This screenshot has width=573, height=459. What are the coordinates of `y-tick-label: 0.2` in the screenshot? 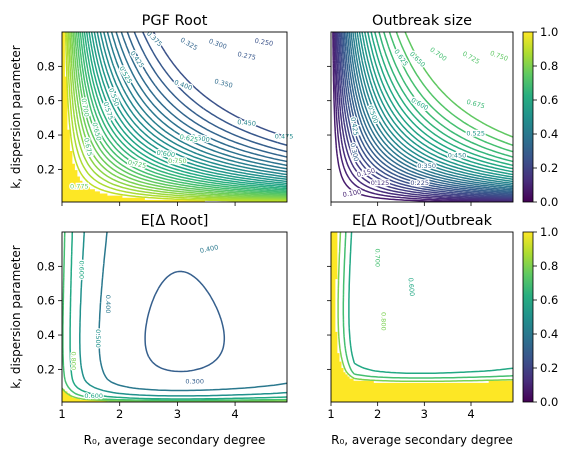 It's located at (46, 369).